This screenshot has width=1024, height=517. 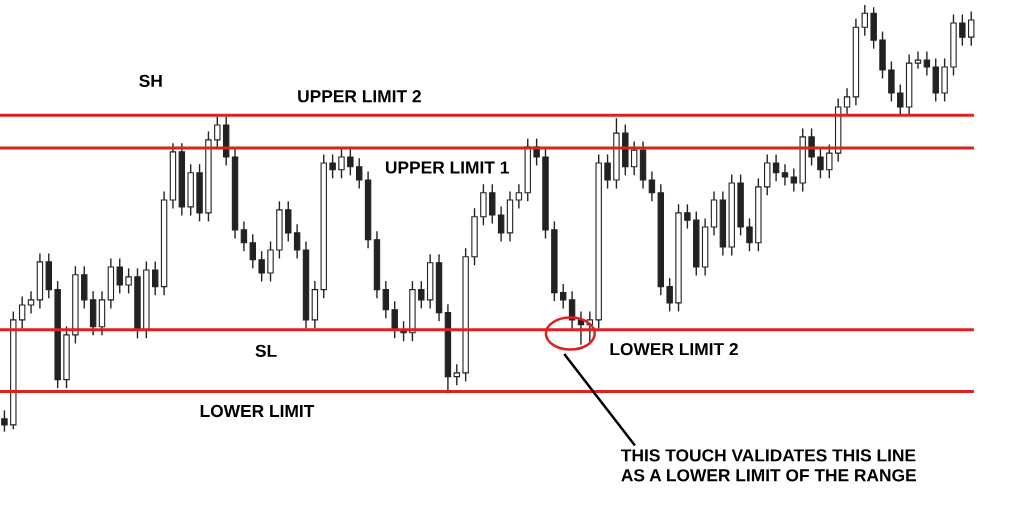 What do you see at coordinates (674, 349) in the screenshot?
I see `ref-line-label: LOWER LIMIT 2` at bounding box center [674, 349].